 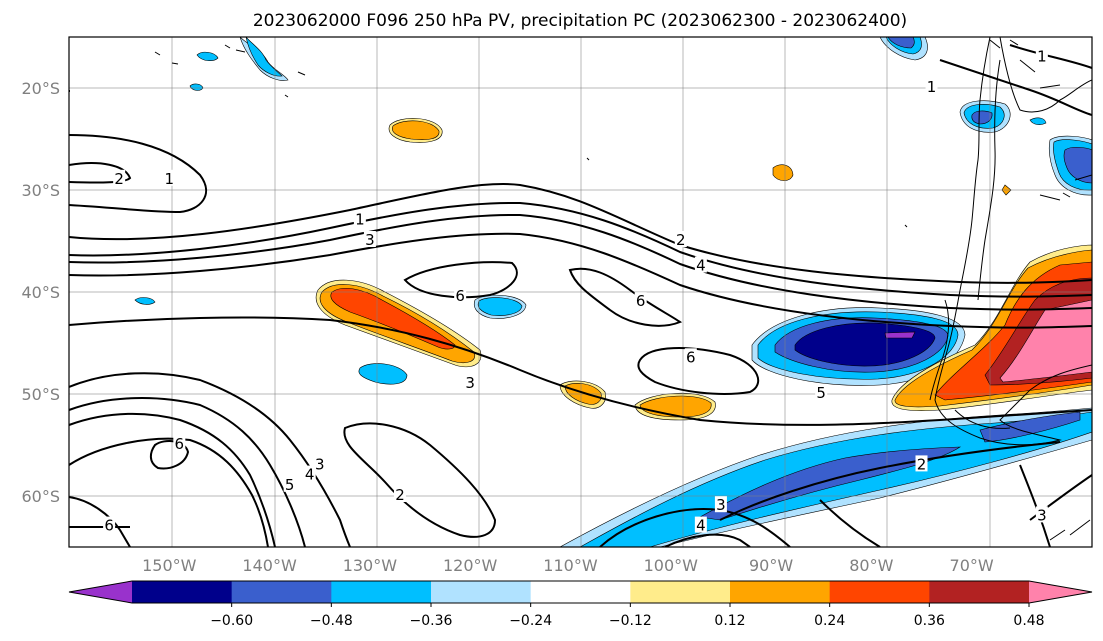 I want to click on colorbar, so click(x=580, y=592).